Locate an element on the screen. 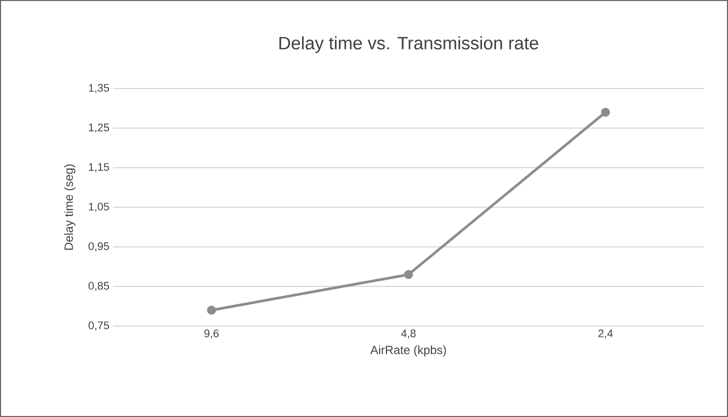 Image resolution: width=728 pixels, height=417 pixels. y-tick-label: 0,75 is located at coordinates (99, 326).